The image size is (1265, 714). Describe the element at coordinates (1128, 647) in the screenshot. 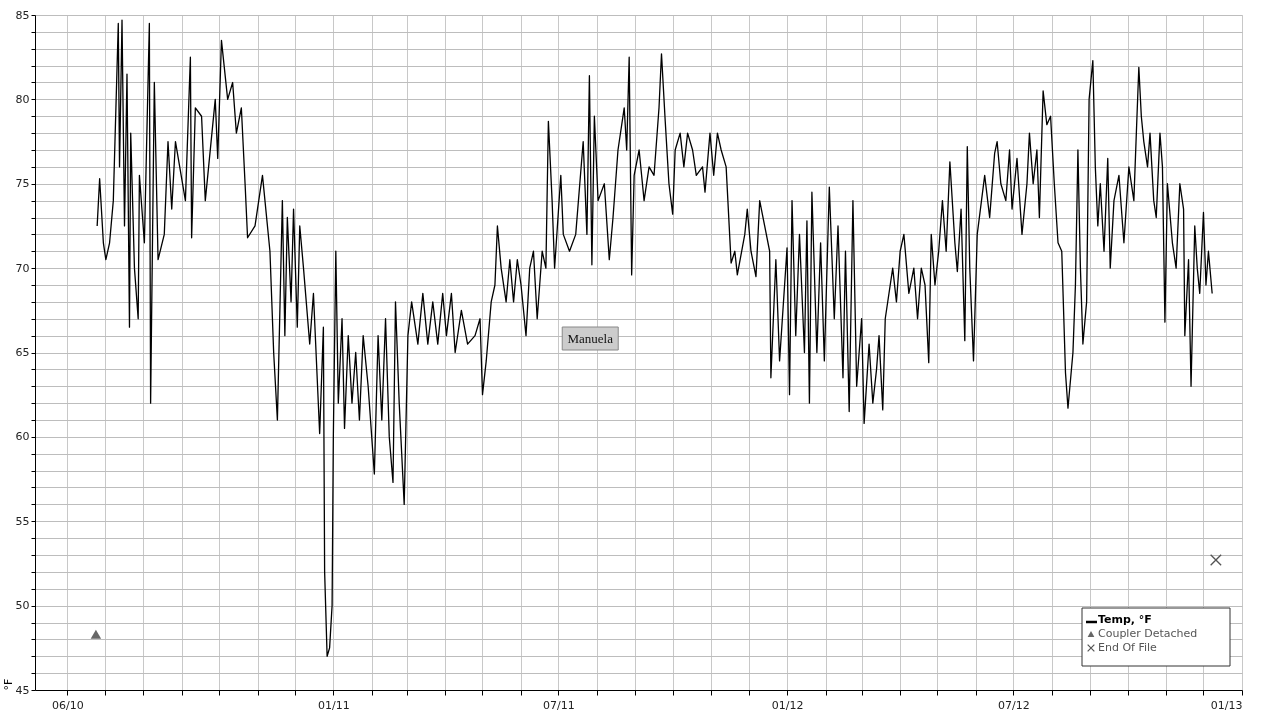

I see `legend-label: End Of File` at that location.